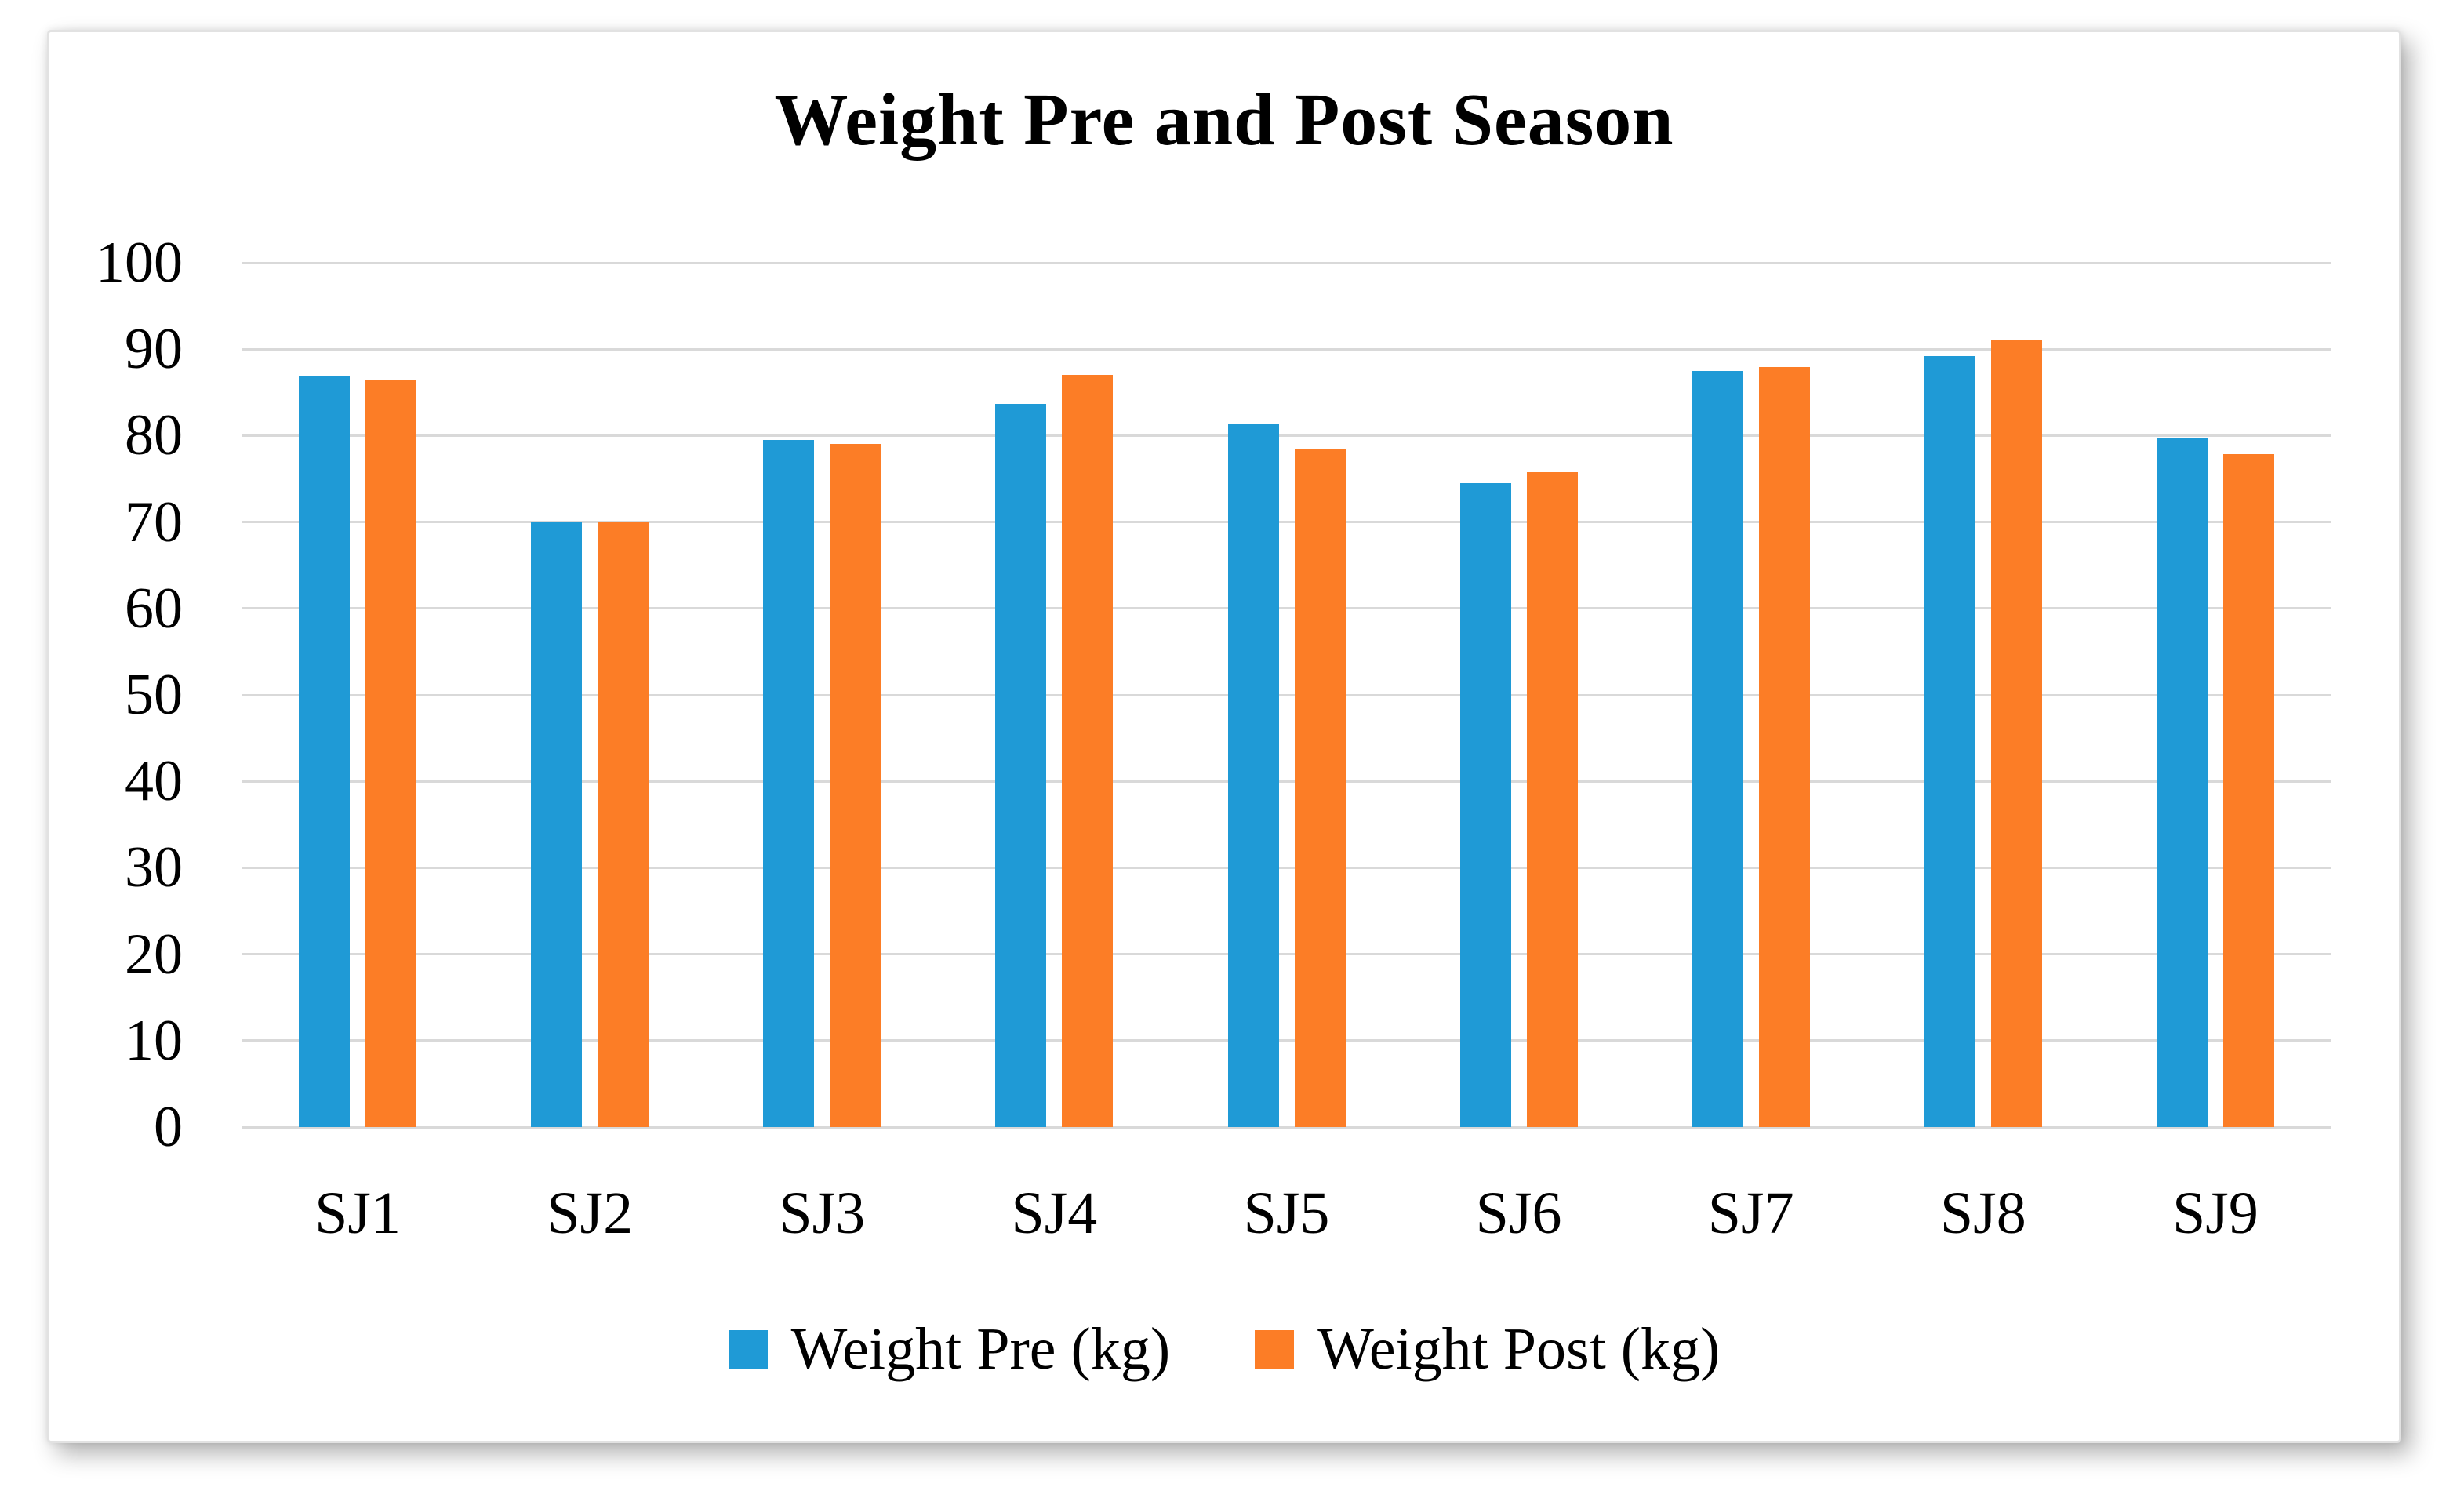 The width and height of the screenshot is (2464, 1498). What do you see at coordinates (1253, 775) in the screenshot?
I see `bar-sj5-pre` at bounding box center [1253, 775].